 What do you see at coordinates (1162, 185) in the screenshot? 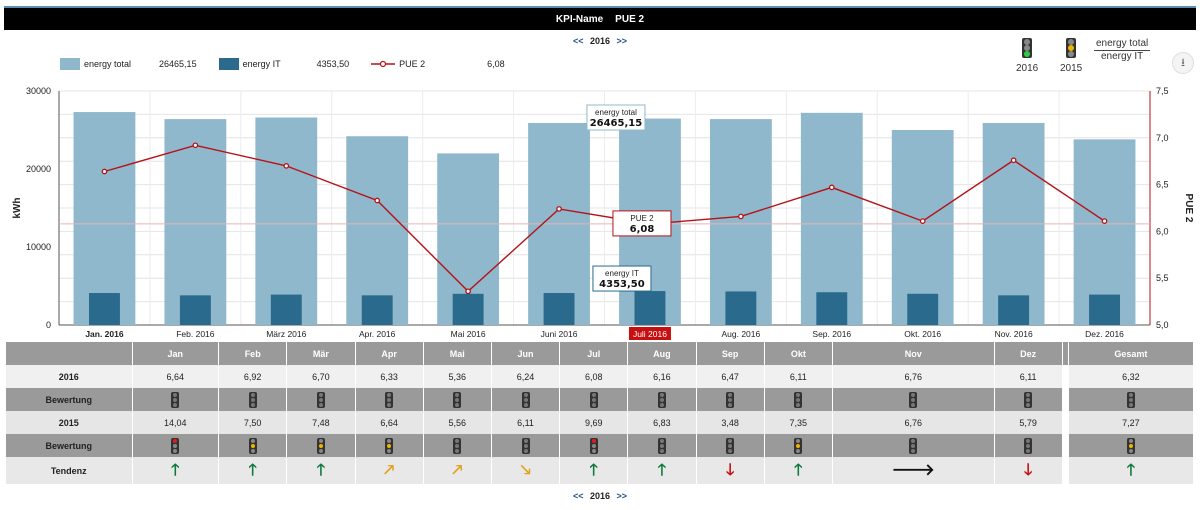
I see `y-right-tick-label: 6,5` at bounding box center [1162, 185].